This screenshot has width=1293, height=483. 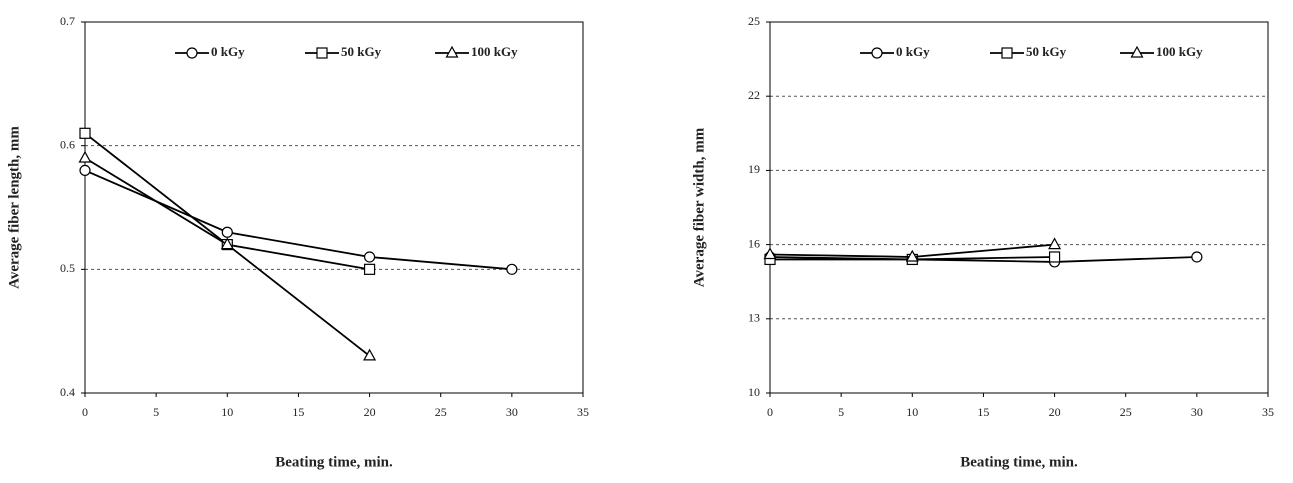 What do you see at coordinates (67, 144) in the screenshot?
I see `y-tick-label: 0.6` at bounding box center [67, 144].